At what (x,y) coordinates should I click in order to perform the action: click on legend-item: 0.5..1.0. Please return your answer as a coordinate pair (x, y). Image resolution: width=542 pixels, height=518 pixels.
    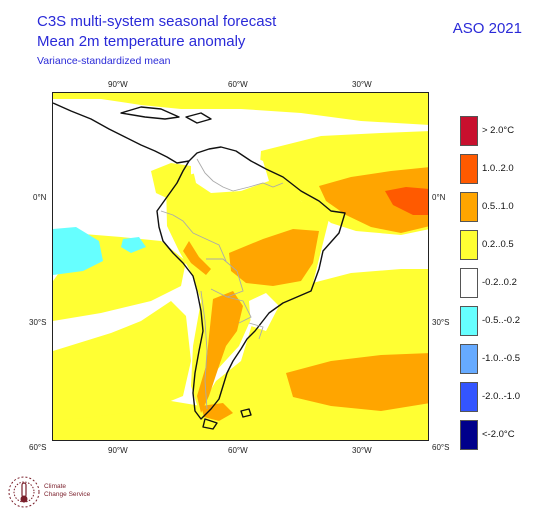
    Looking at the image, I should click on (501, 207).